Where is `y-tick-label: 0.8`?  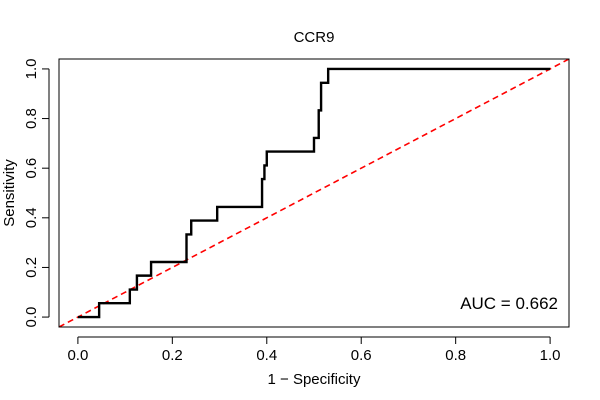
y-tick-label: 0.8 is located at coordinates (31, 118).